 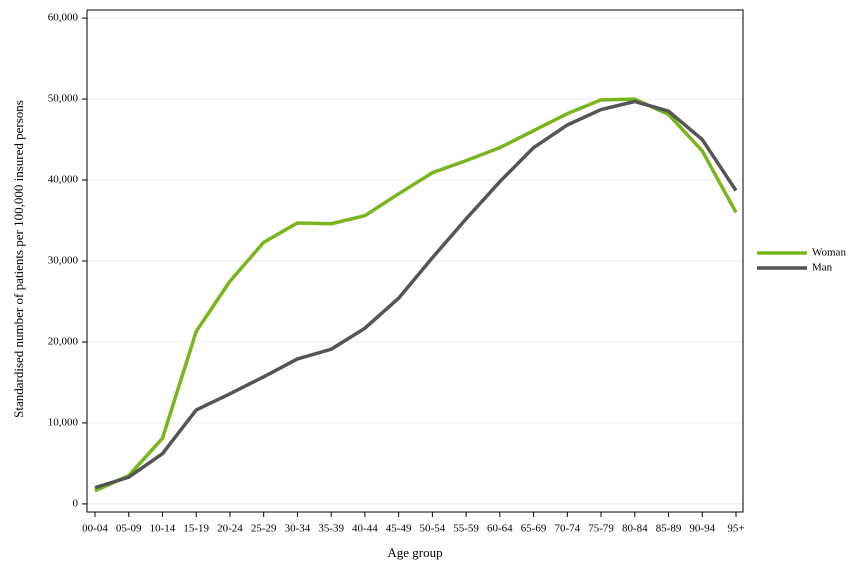 What do you see at coordinates (230, 529) in the screenshot?
I see `x-tick-label: 20-24` at bounding box center [230, 529].